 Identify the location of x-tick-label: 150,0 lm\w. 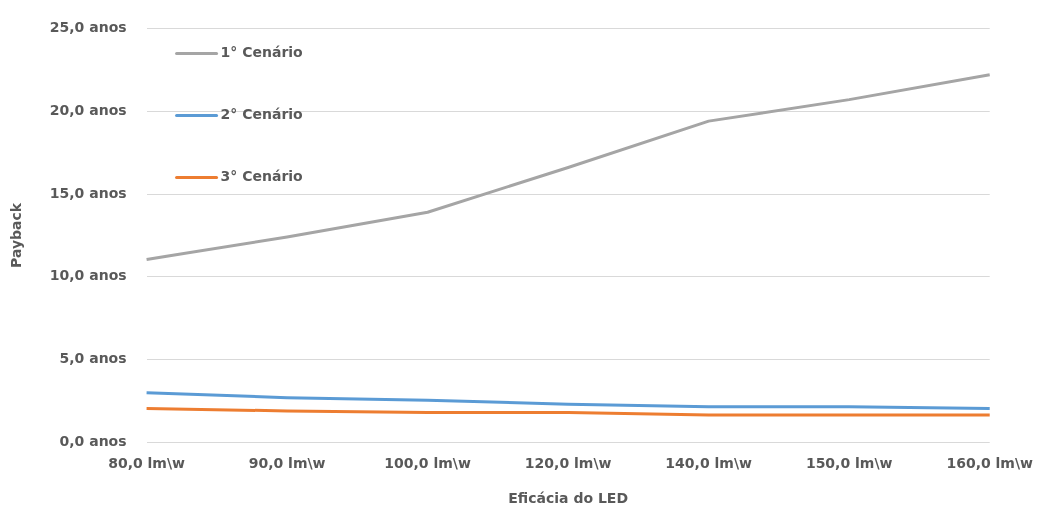
(849, 463).